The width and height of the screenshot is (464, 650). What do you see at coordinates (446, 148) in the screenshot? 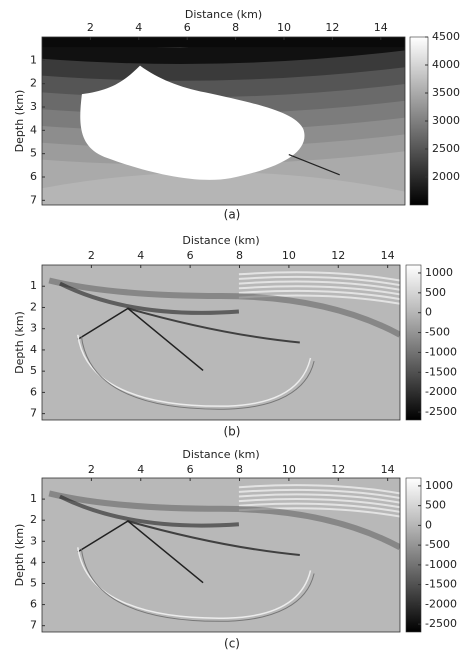
I see `colorbar-tick-label: 2500` at bounding box center [446, 148].